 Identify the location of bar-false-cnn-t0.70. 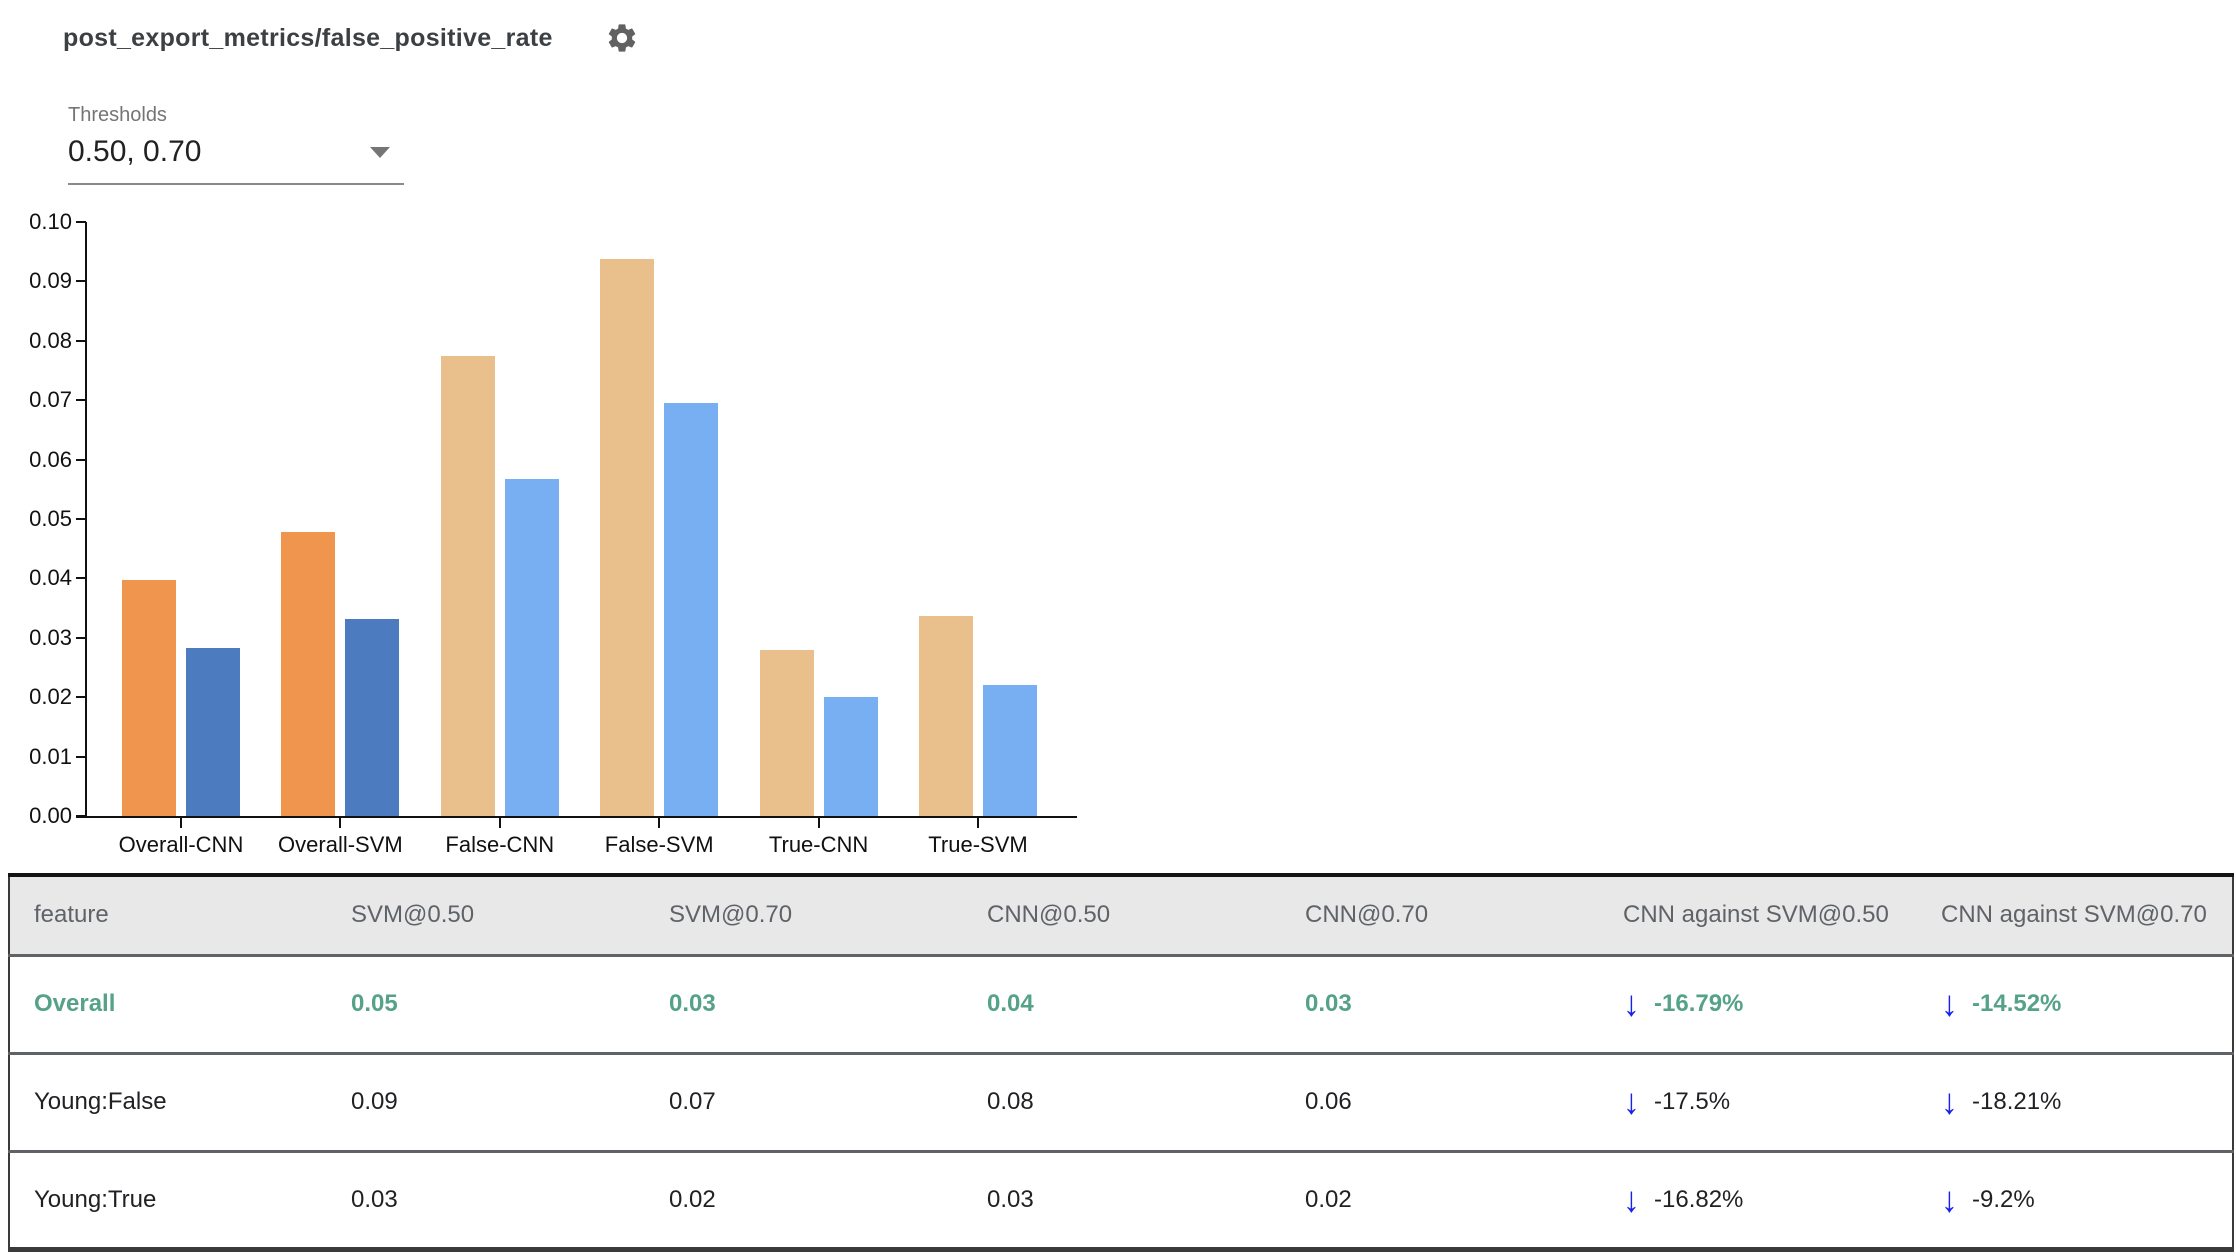
(531, 647).